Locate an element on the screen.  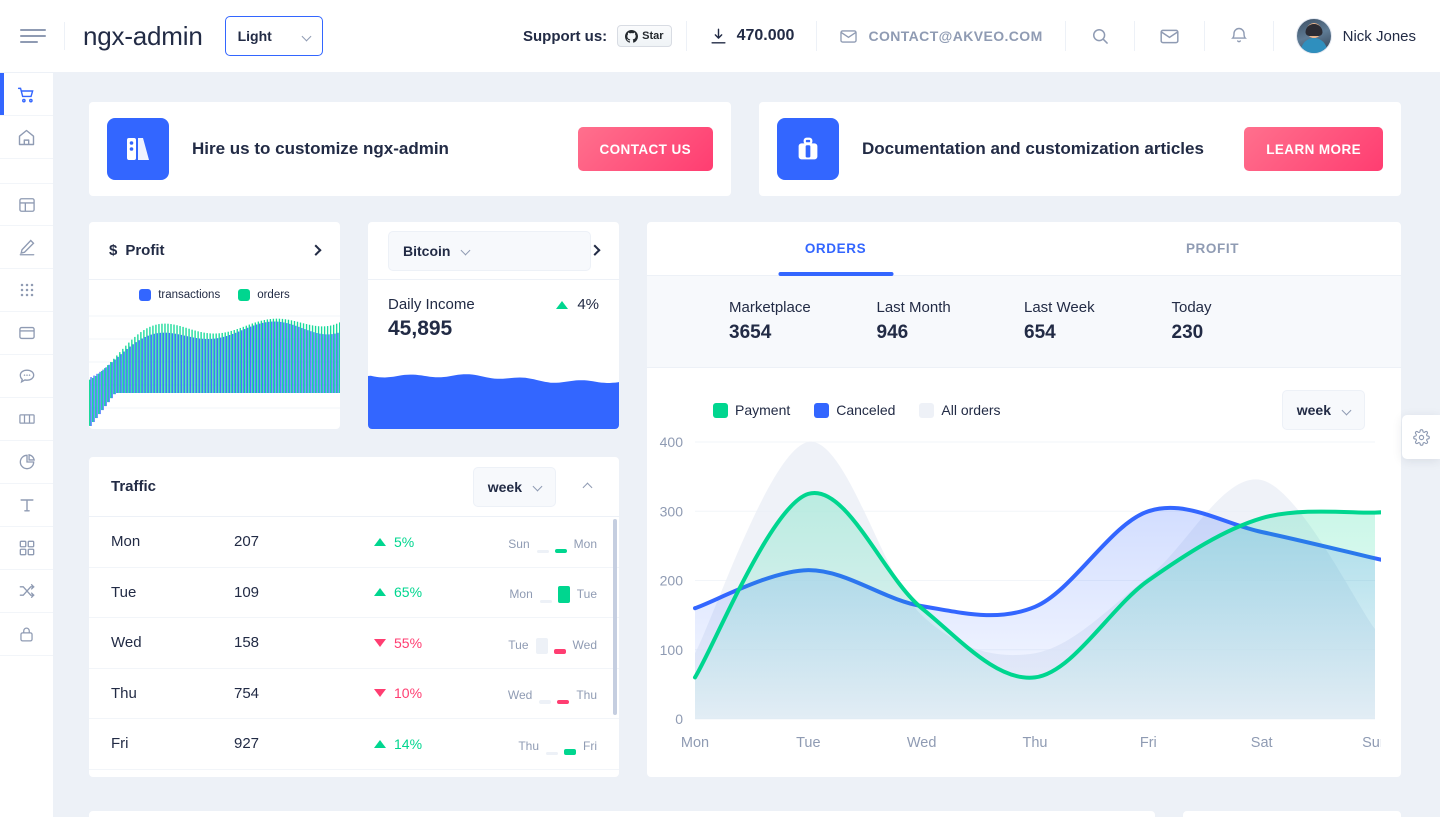
sidebar-item-modal-overlays is located at coordinates (26, 333).